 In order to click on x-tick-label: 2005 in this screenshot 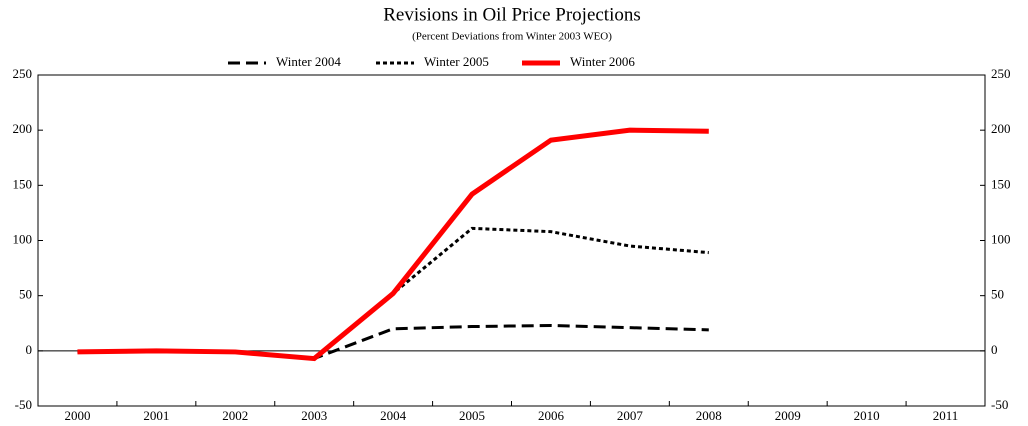, I will do `click(472, 415)`.